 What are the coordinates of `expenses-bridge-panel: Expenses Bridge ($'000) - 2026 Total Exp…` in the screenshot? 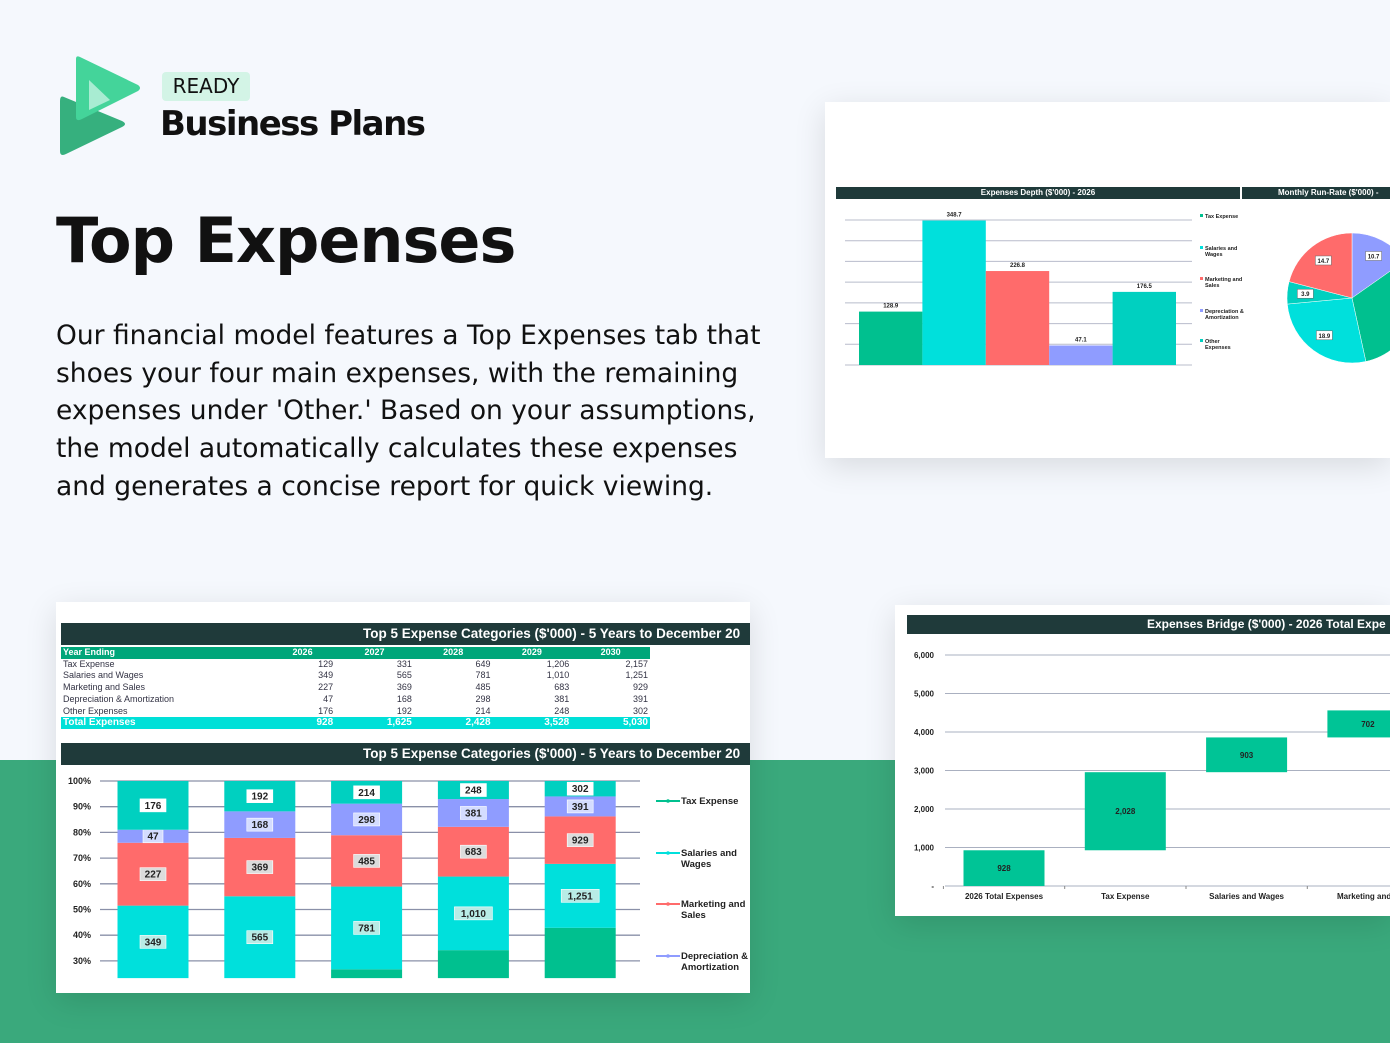 It's located at (1142, 760).